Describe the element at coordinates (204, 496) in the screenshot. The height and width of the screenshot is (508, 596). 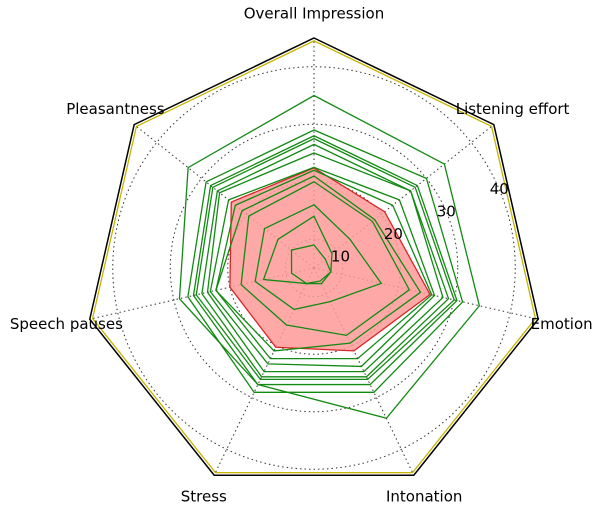
I see `category-label: Stress` at that location.